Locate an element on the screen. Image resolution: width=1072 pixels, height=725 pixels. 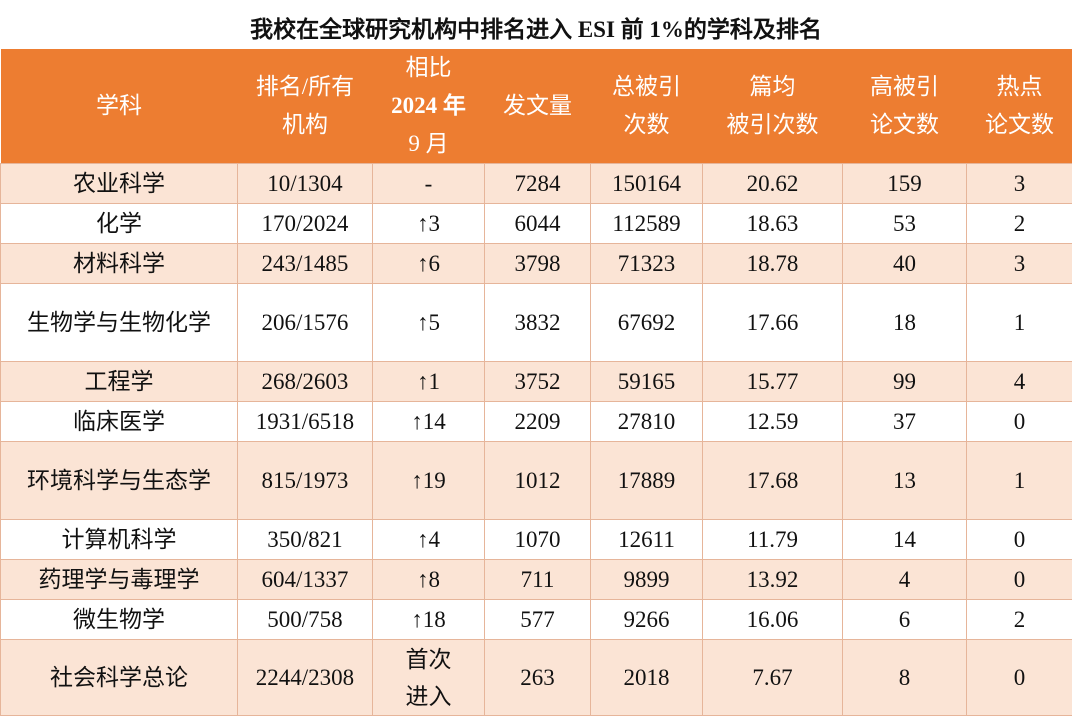
change-cell: ↑3 is located at coordinates (428, 223).